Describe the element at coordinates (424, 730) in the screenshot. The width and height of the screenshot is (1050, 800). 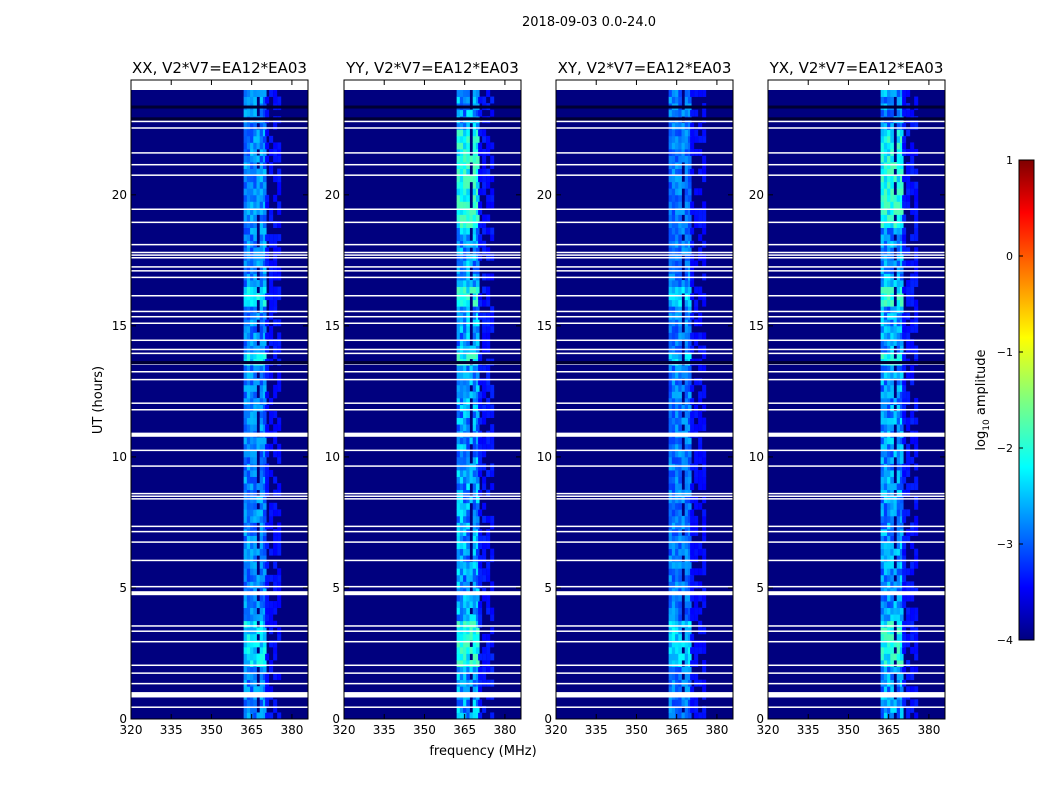
I see `x-tick-label: 350` at that location.